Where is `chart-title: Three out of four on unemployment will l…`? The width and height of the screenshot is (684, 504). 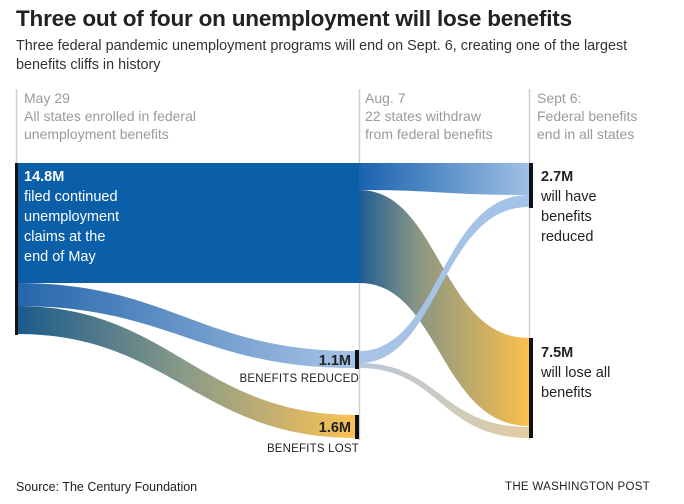
chart-title: Three out of four on unemployment will l… is located at coordinates (294, 18).